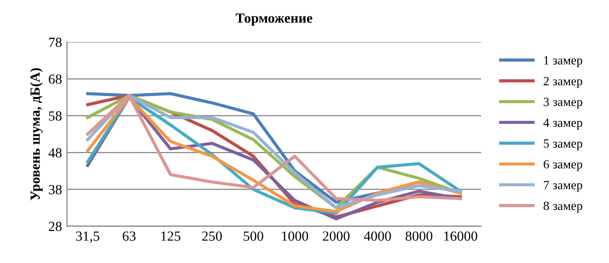  What do you see at coordinates (563, 103) in the screenshot?
I see `legend-label: 3 замер` at bounding box center [563, 103].